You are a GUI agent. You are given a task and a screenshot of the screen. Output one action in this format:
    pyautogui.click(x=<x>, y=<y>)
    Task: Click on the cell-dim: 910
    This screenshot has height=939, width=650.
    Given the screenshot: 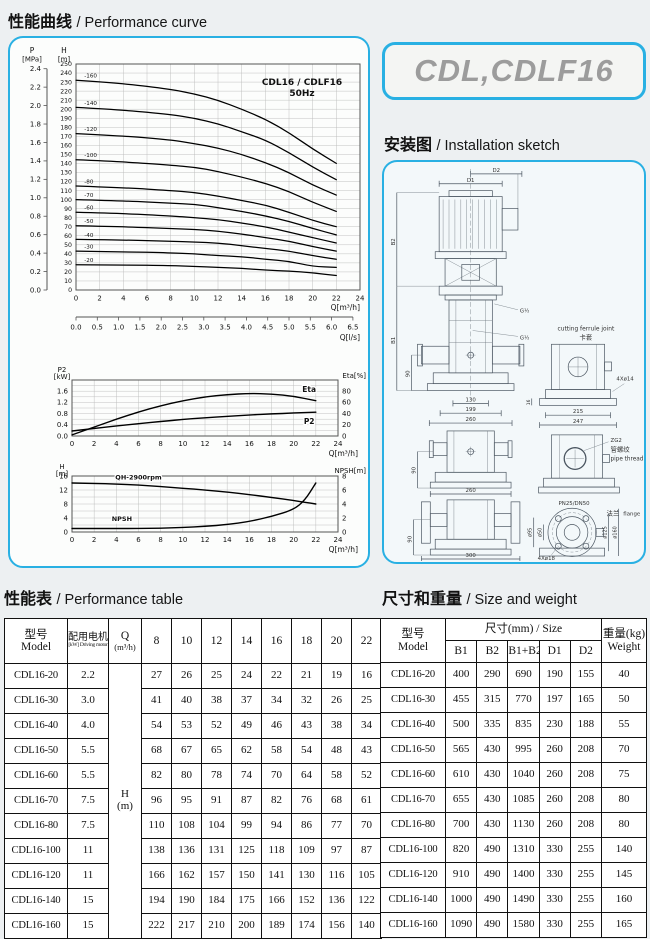 What is the action you would take?
    pyautogui.click(x=461, y=875)
    